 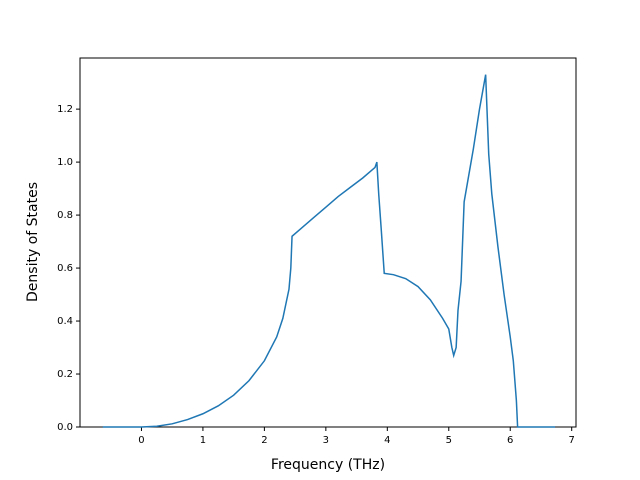 I want to click on x-tick-label: 7, so click(x=572, y=440).